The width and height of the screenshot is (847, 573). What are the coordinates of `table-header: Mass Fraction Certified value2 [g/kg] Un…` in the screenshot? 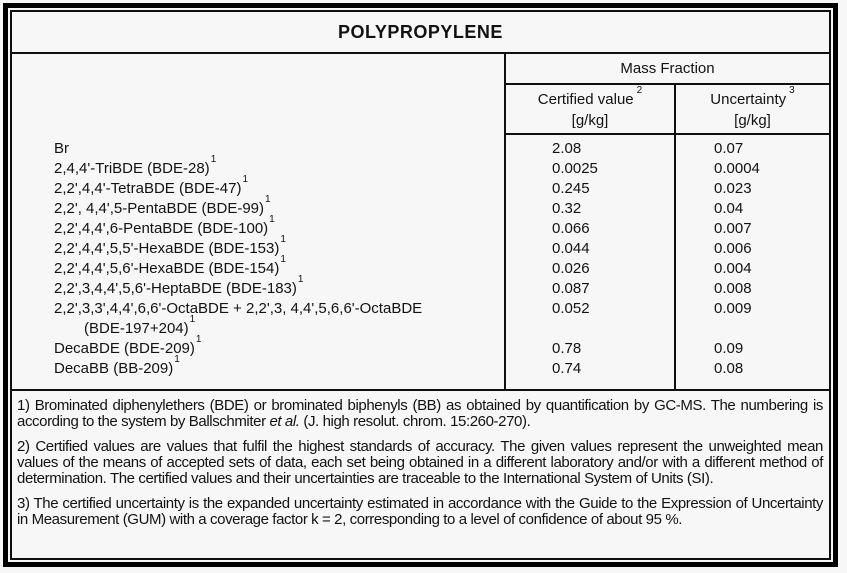 It's located at (420, 94).